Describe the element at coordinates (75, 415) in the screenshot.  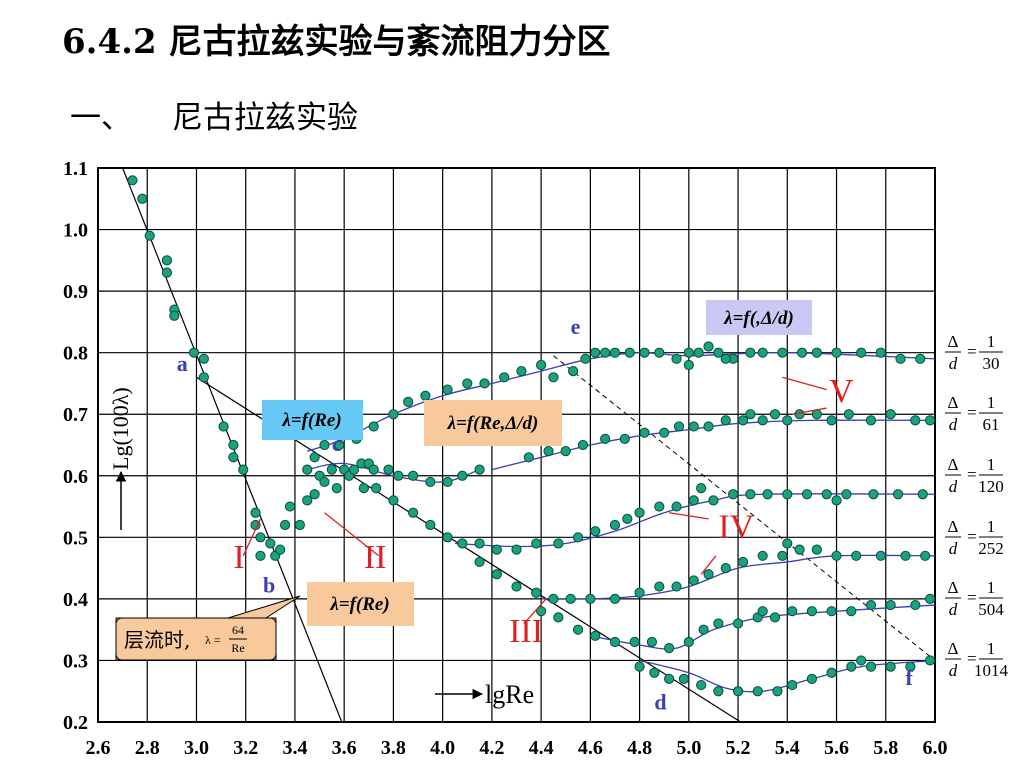
I see `y-tick-label: 0.7` at that location.